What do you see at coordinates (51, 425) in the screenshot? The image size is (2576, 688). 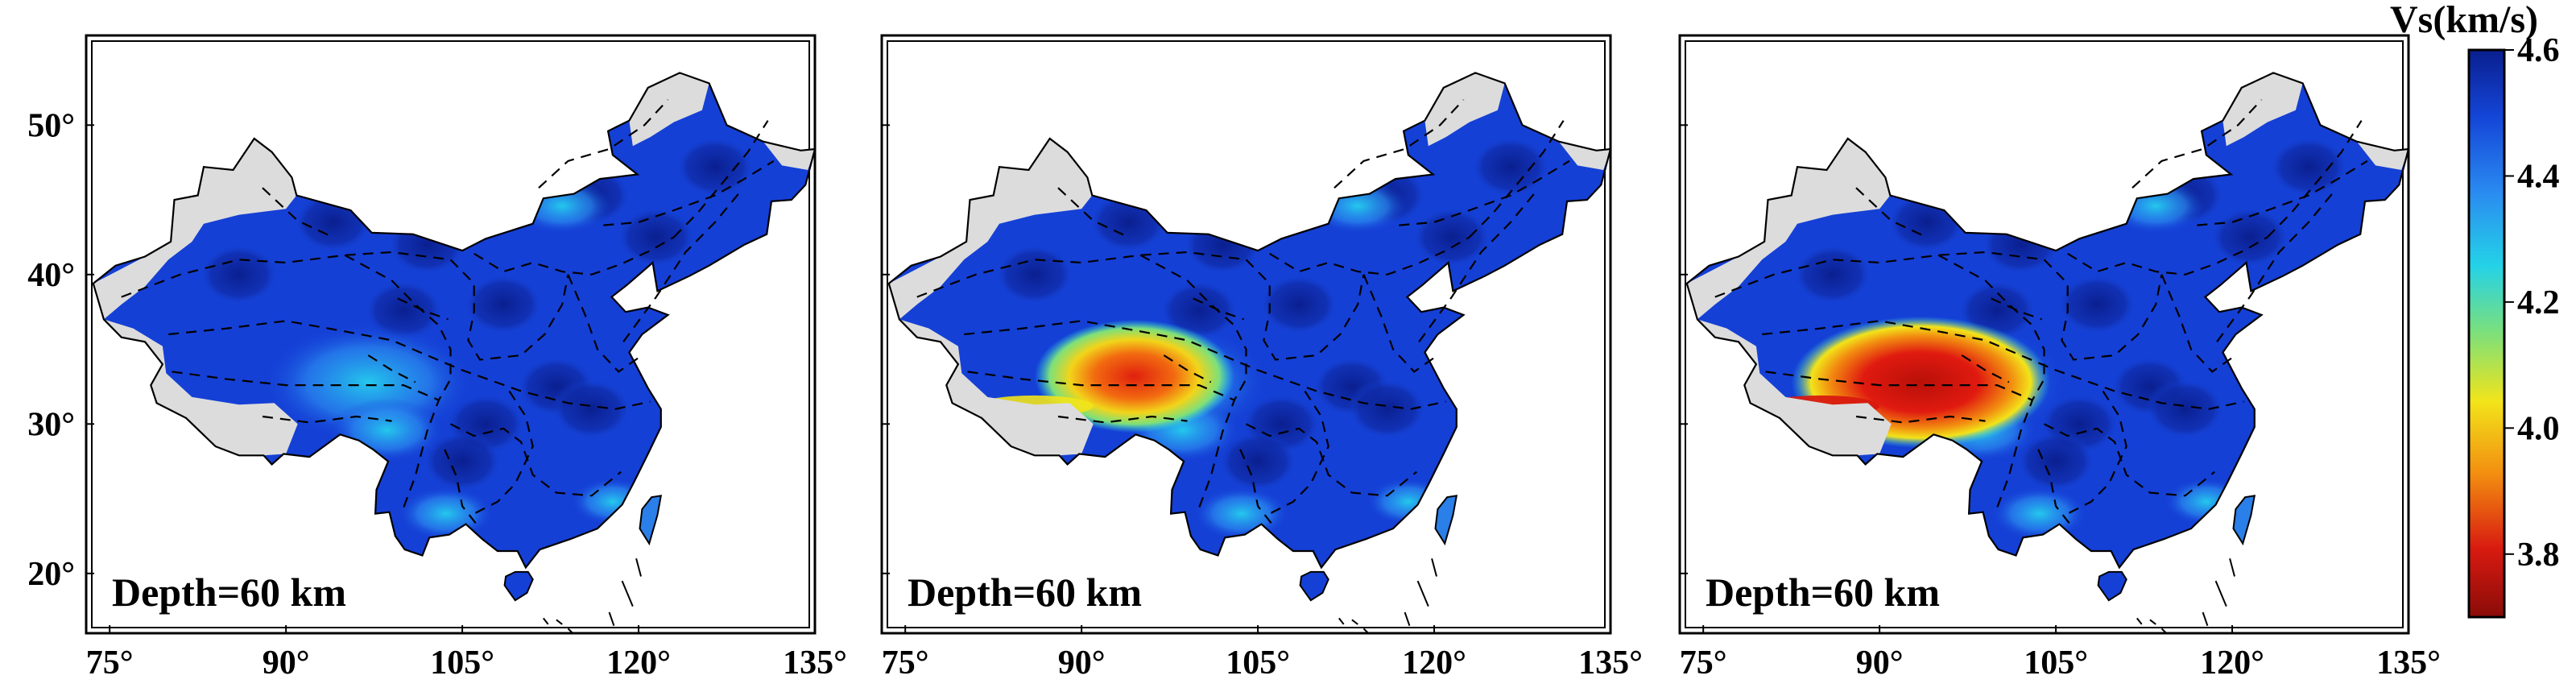 I see `y-tick-label: 30°` at bounding box center [51, 425].